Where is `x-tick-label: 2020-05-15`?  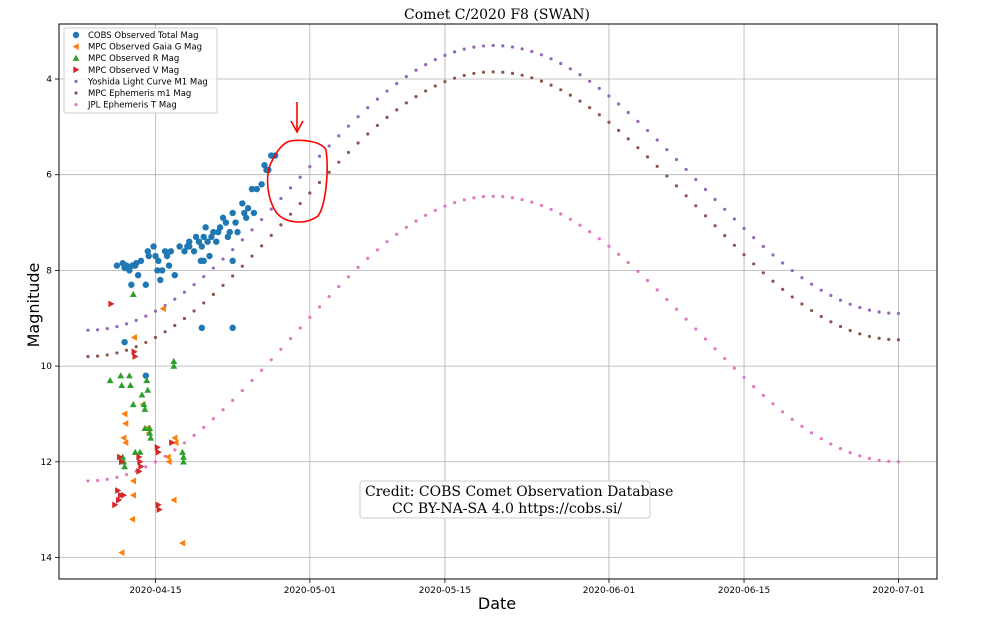 x-tick-label: 2020-05-15 is located at coordinates (445, 591).